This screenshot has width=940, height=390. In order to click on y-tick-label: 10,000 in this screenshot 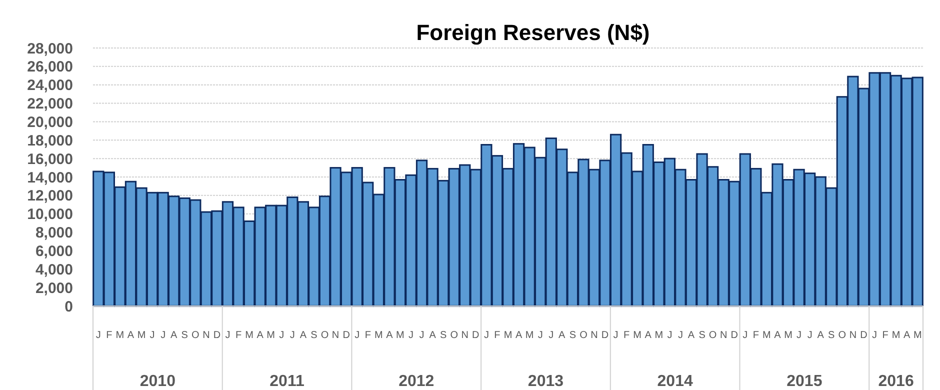, I will do `click(50, 215)`.